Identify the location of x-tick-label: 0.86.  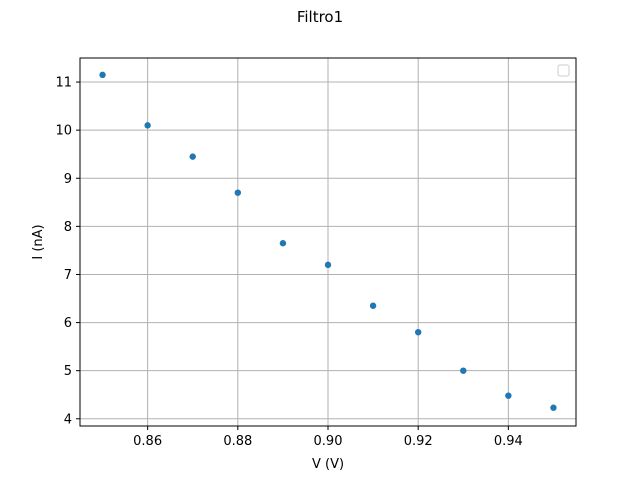
(147, 441).